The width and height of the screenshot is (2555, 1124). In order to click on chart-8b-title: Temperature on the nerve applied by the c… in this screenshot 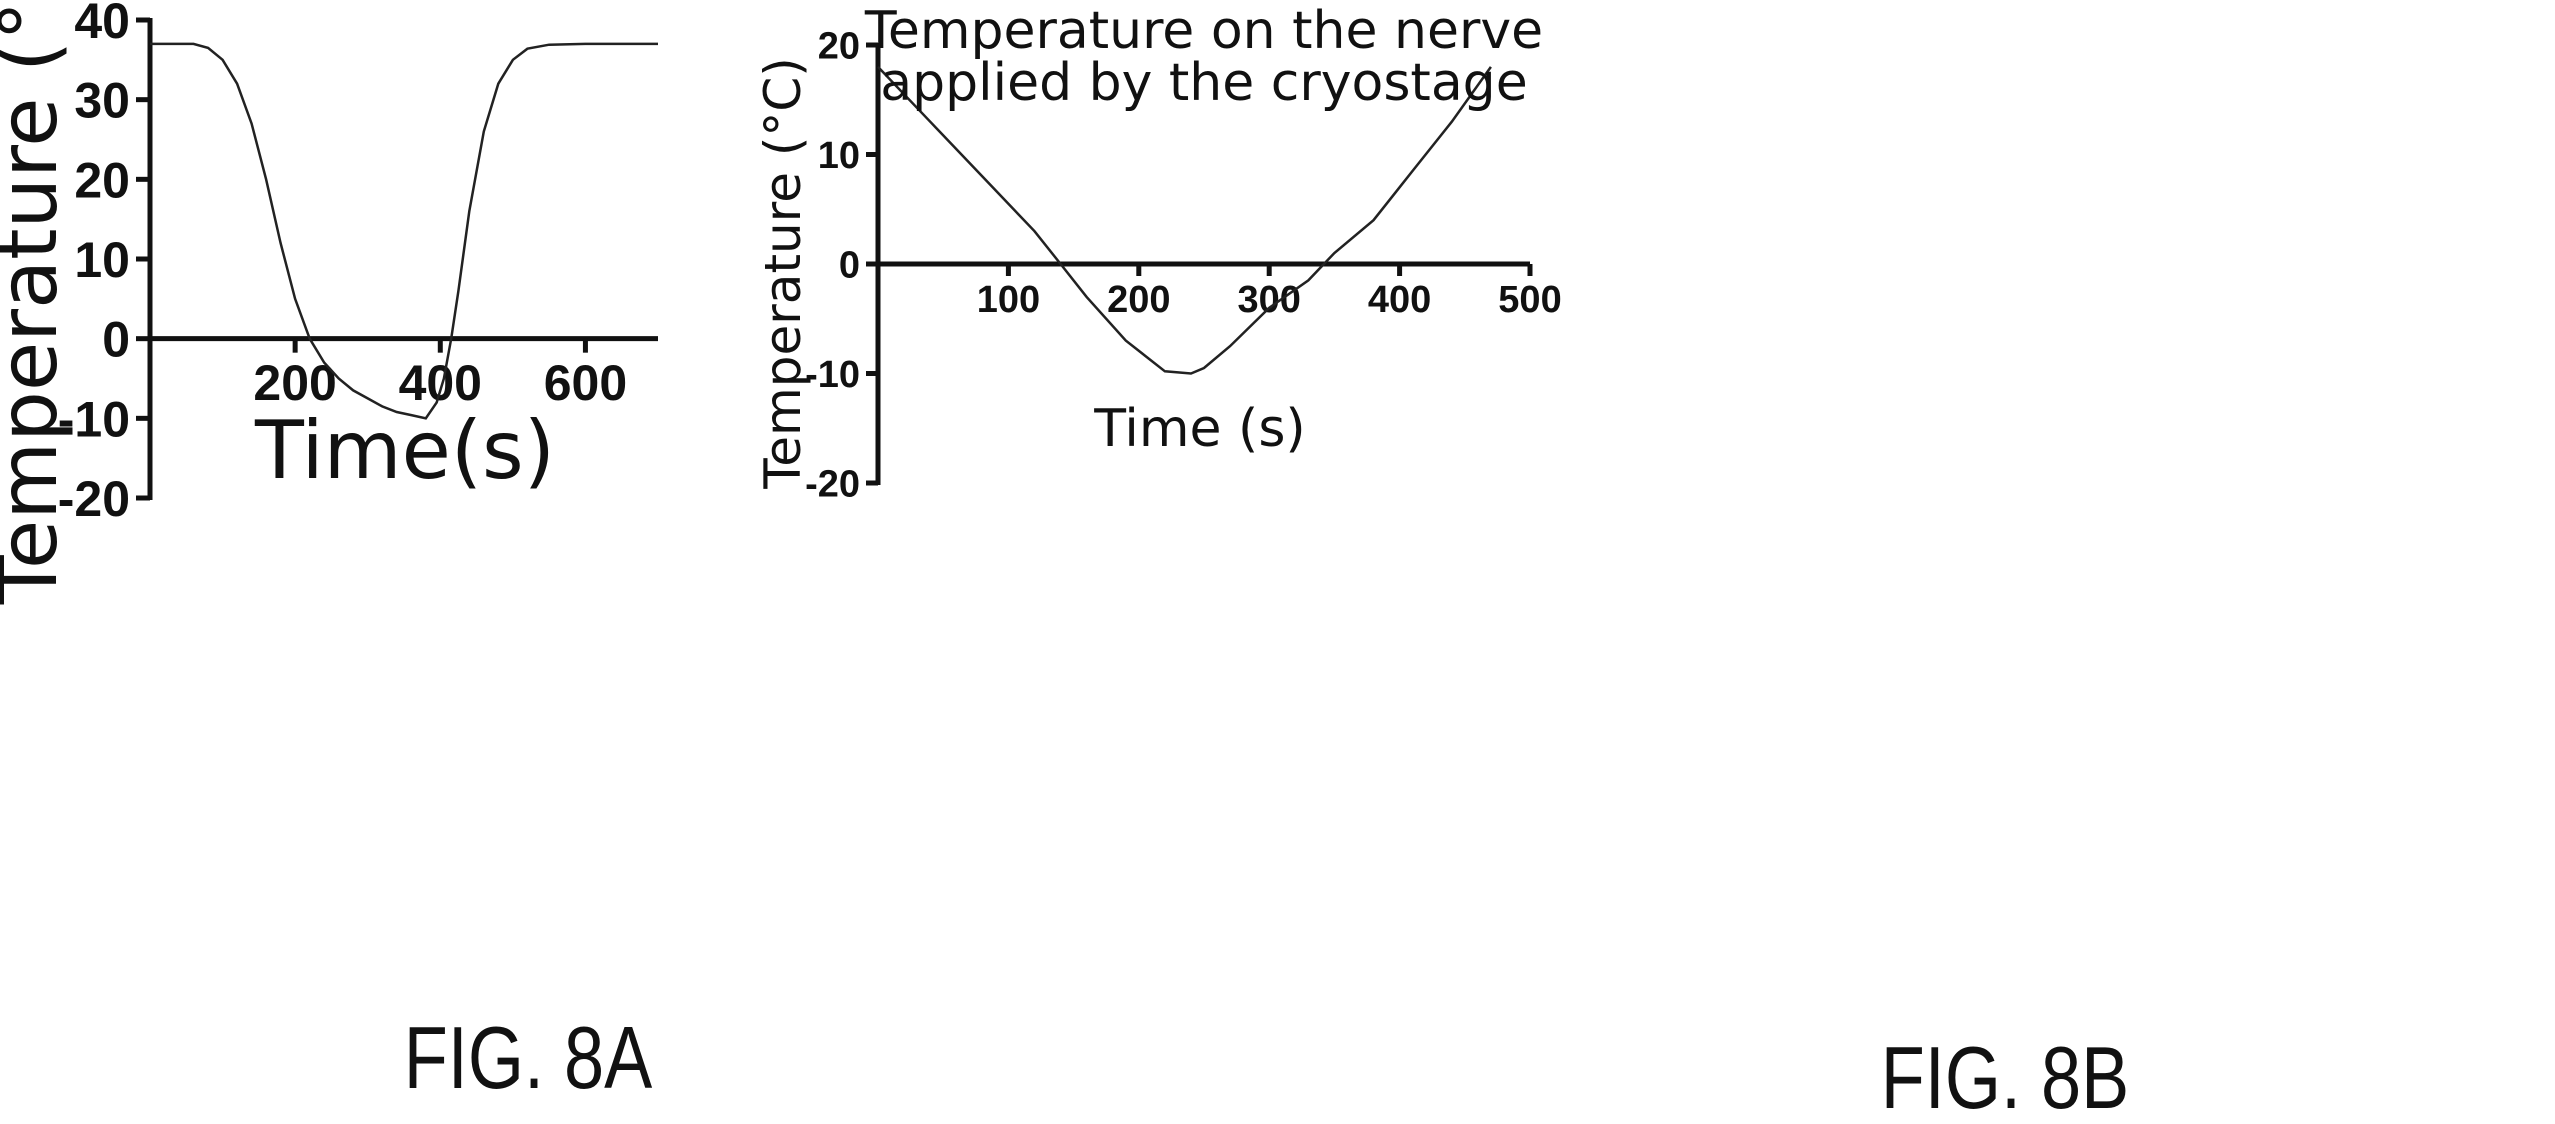, I will do `click(1203, 57)`.